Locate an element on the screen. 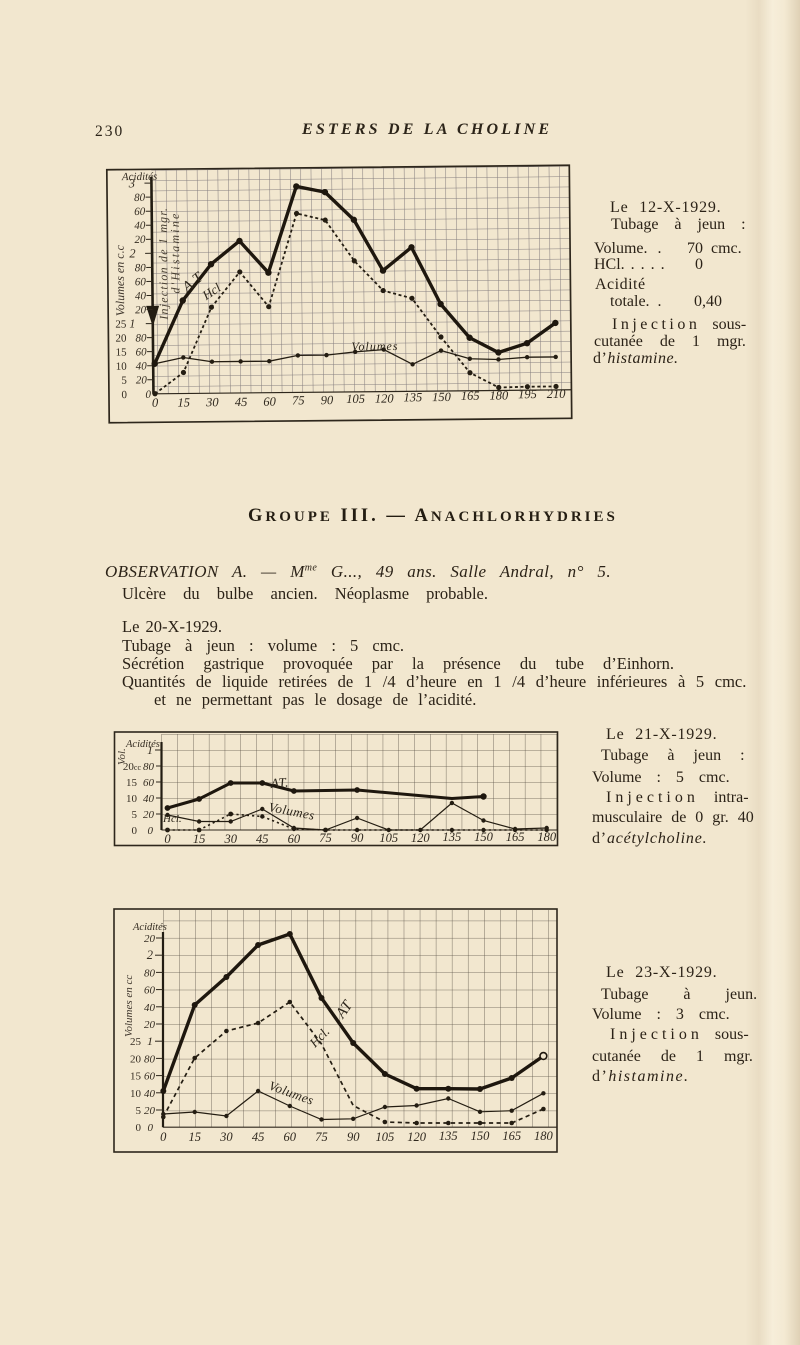 This screenshot has width=800, height=1345. svg-text: 210 is located at coordinates (557, 394).